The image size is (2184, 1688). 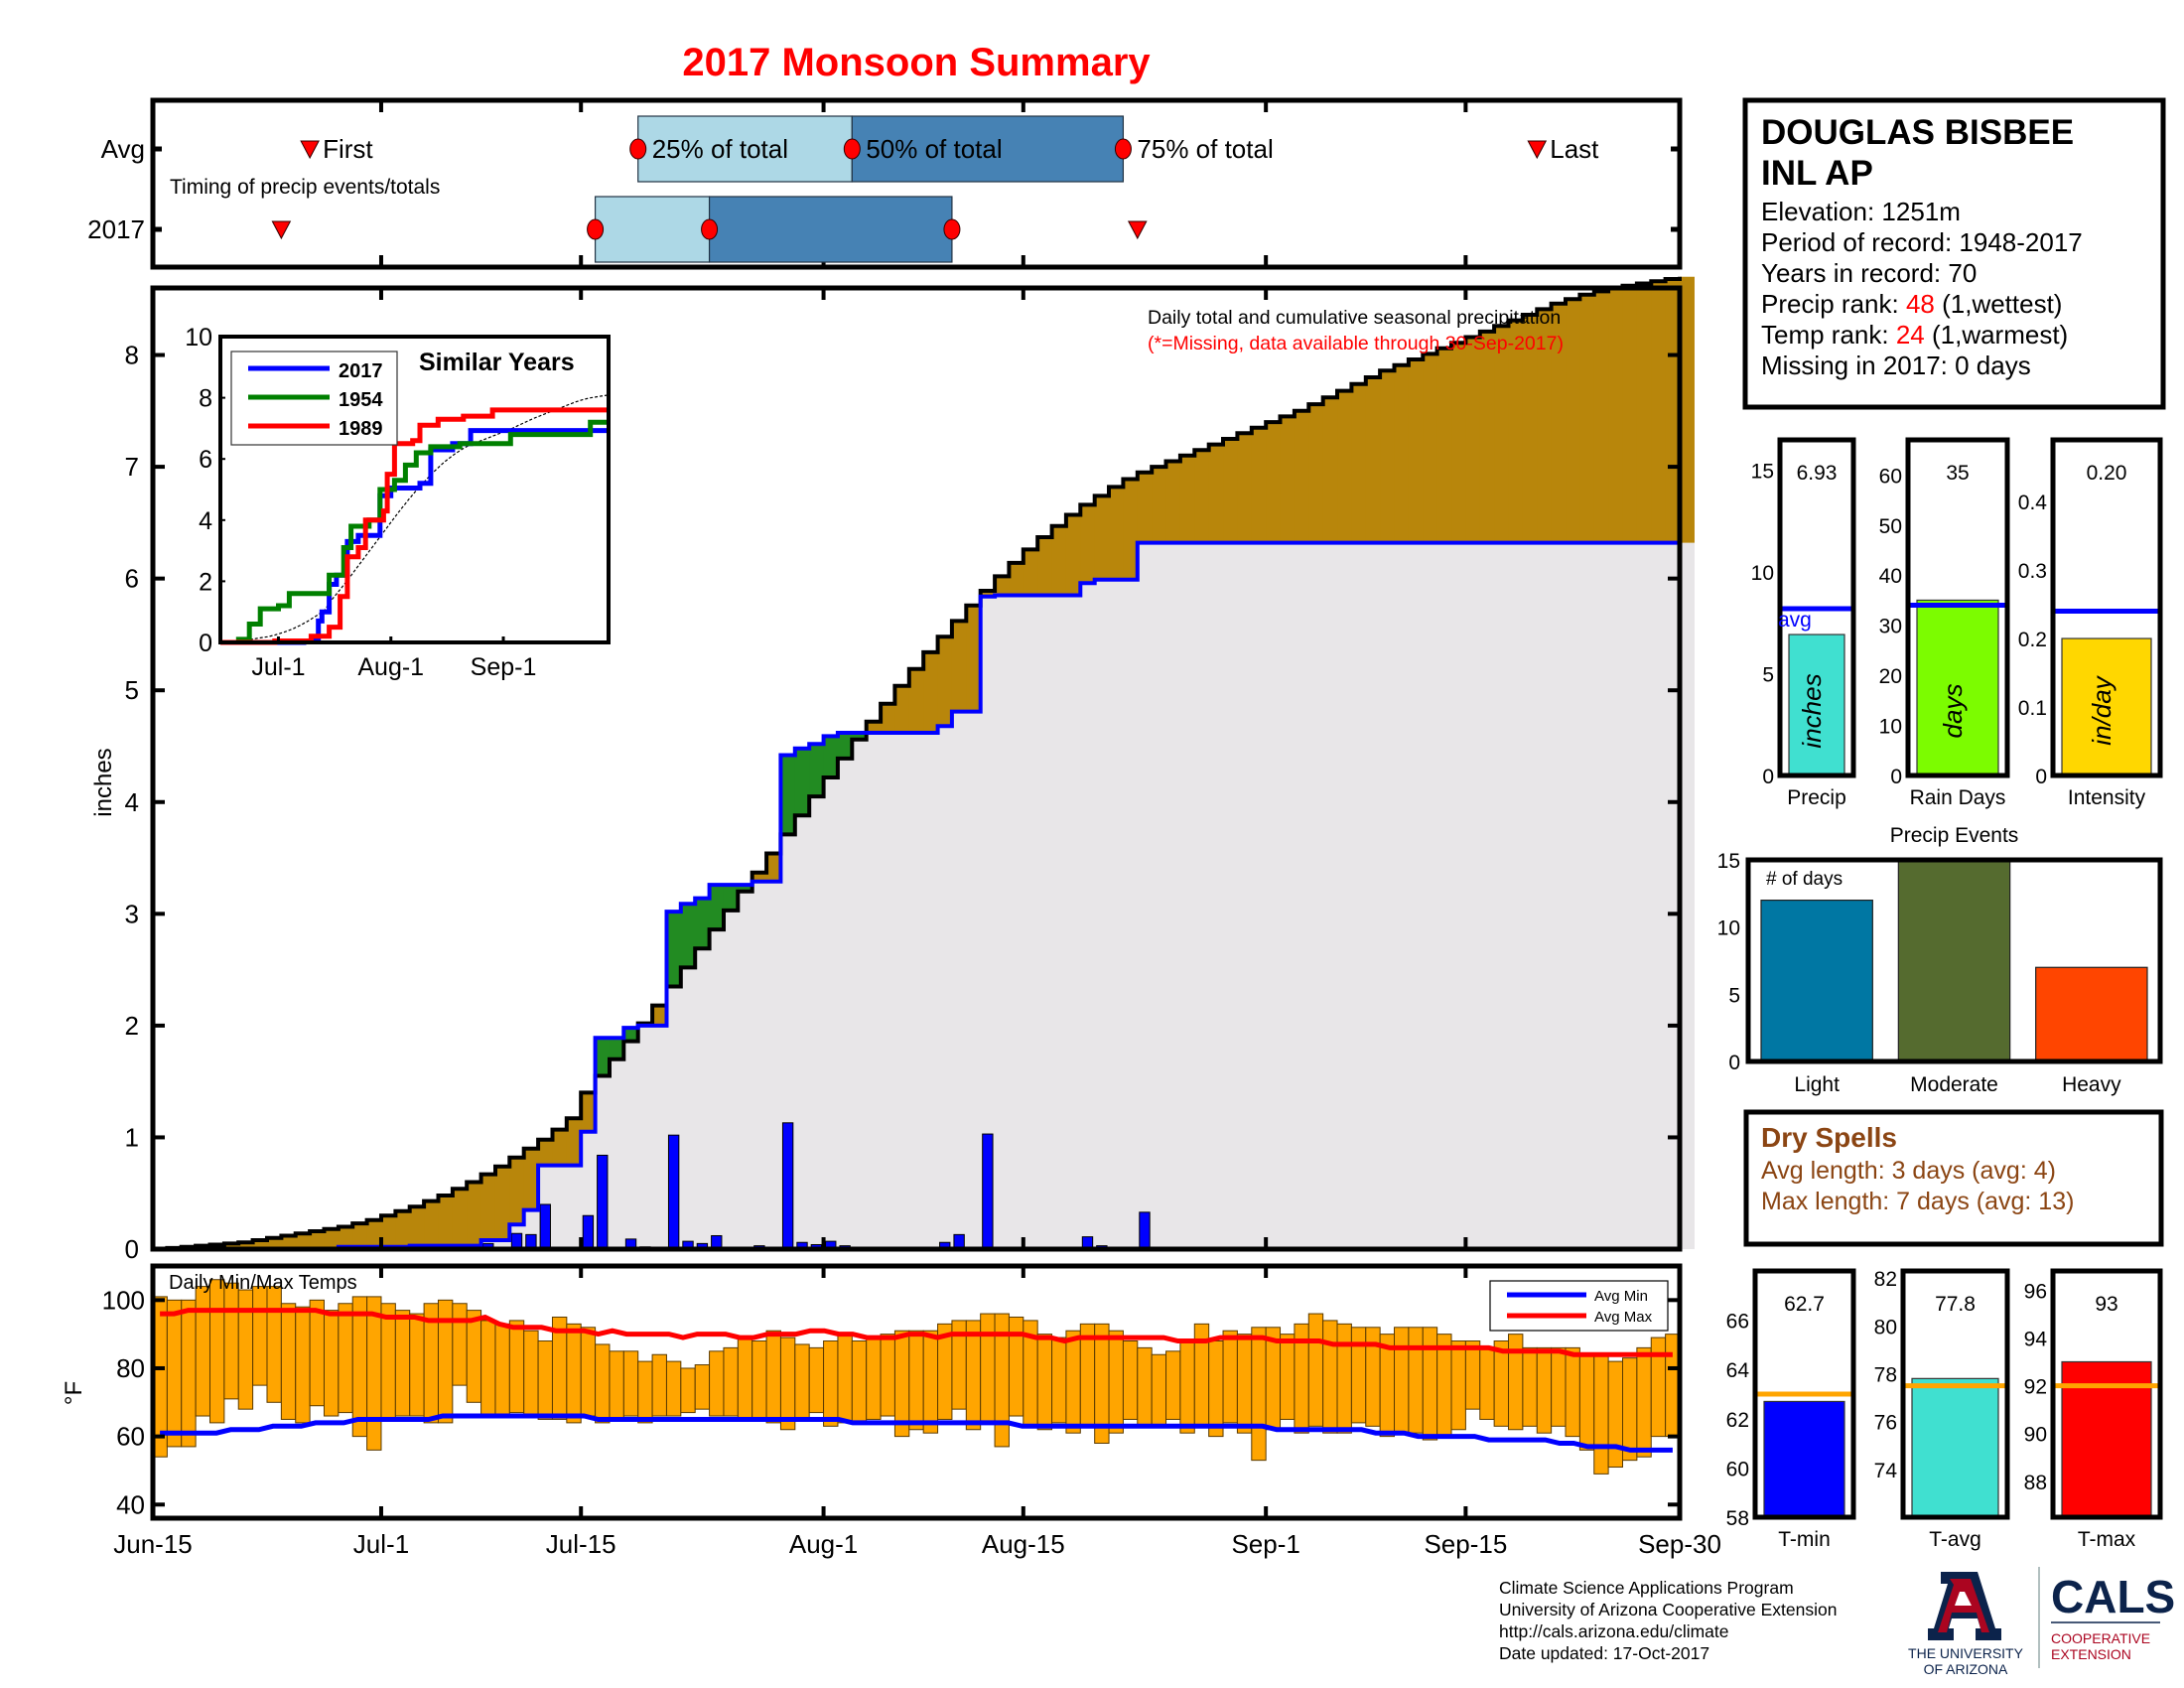 What do you see at coordinates (2032, 571) in the screenshot?
I see `summary-y-tick-label: 0.3` at bounding box center [2032, 571].